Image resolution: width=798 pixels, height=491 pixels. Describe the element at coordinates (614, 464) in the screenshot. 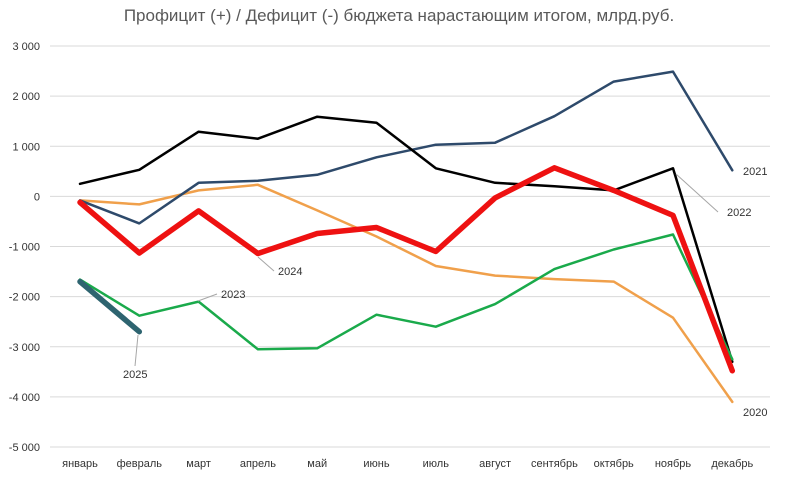

I see `x-tick-label: октябрь` at that location.